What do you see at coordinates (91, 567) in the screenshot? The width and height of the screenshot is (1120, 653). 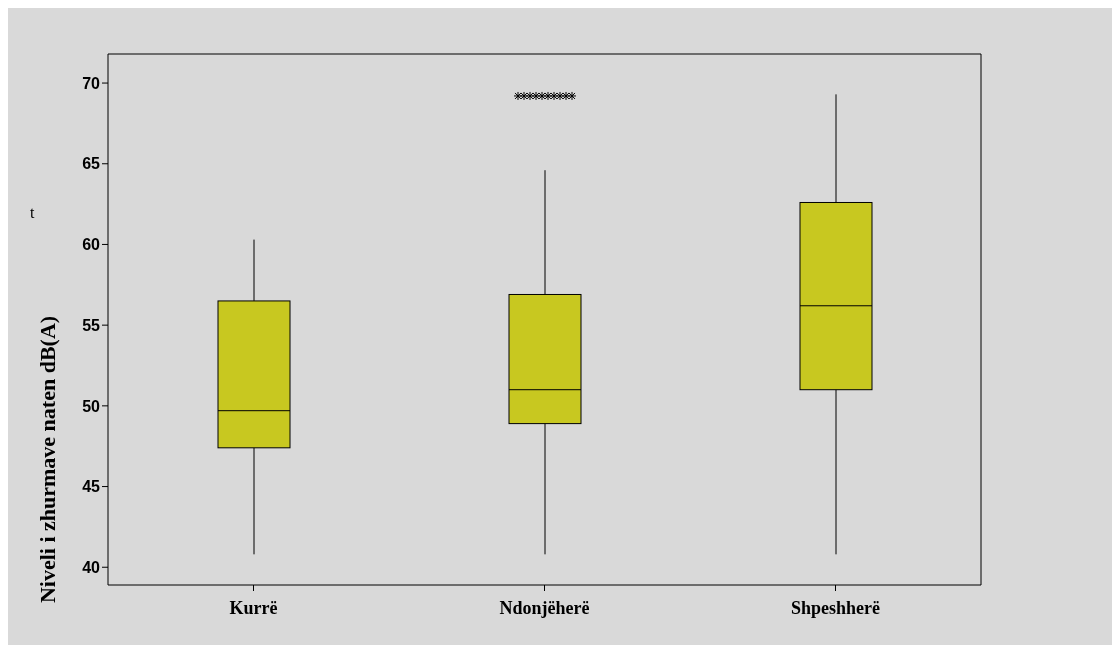 I see `y-tick-label: 40` at bounding box center [91, 567].